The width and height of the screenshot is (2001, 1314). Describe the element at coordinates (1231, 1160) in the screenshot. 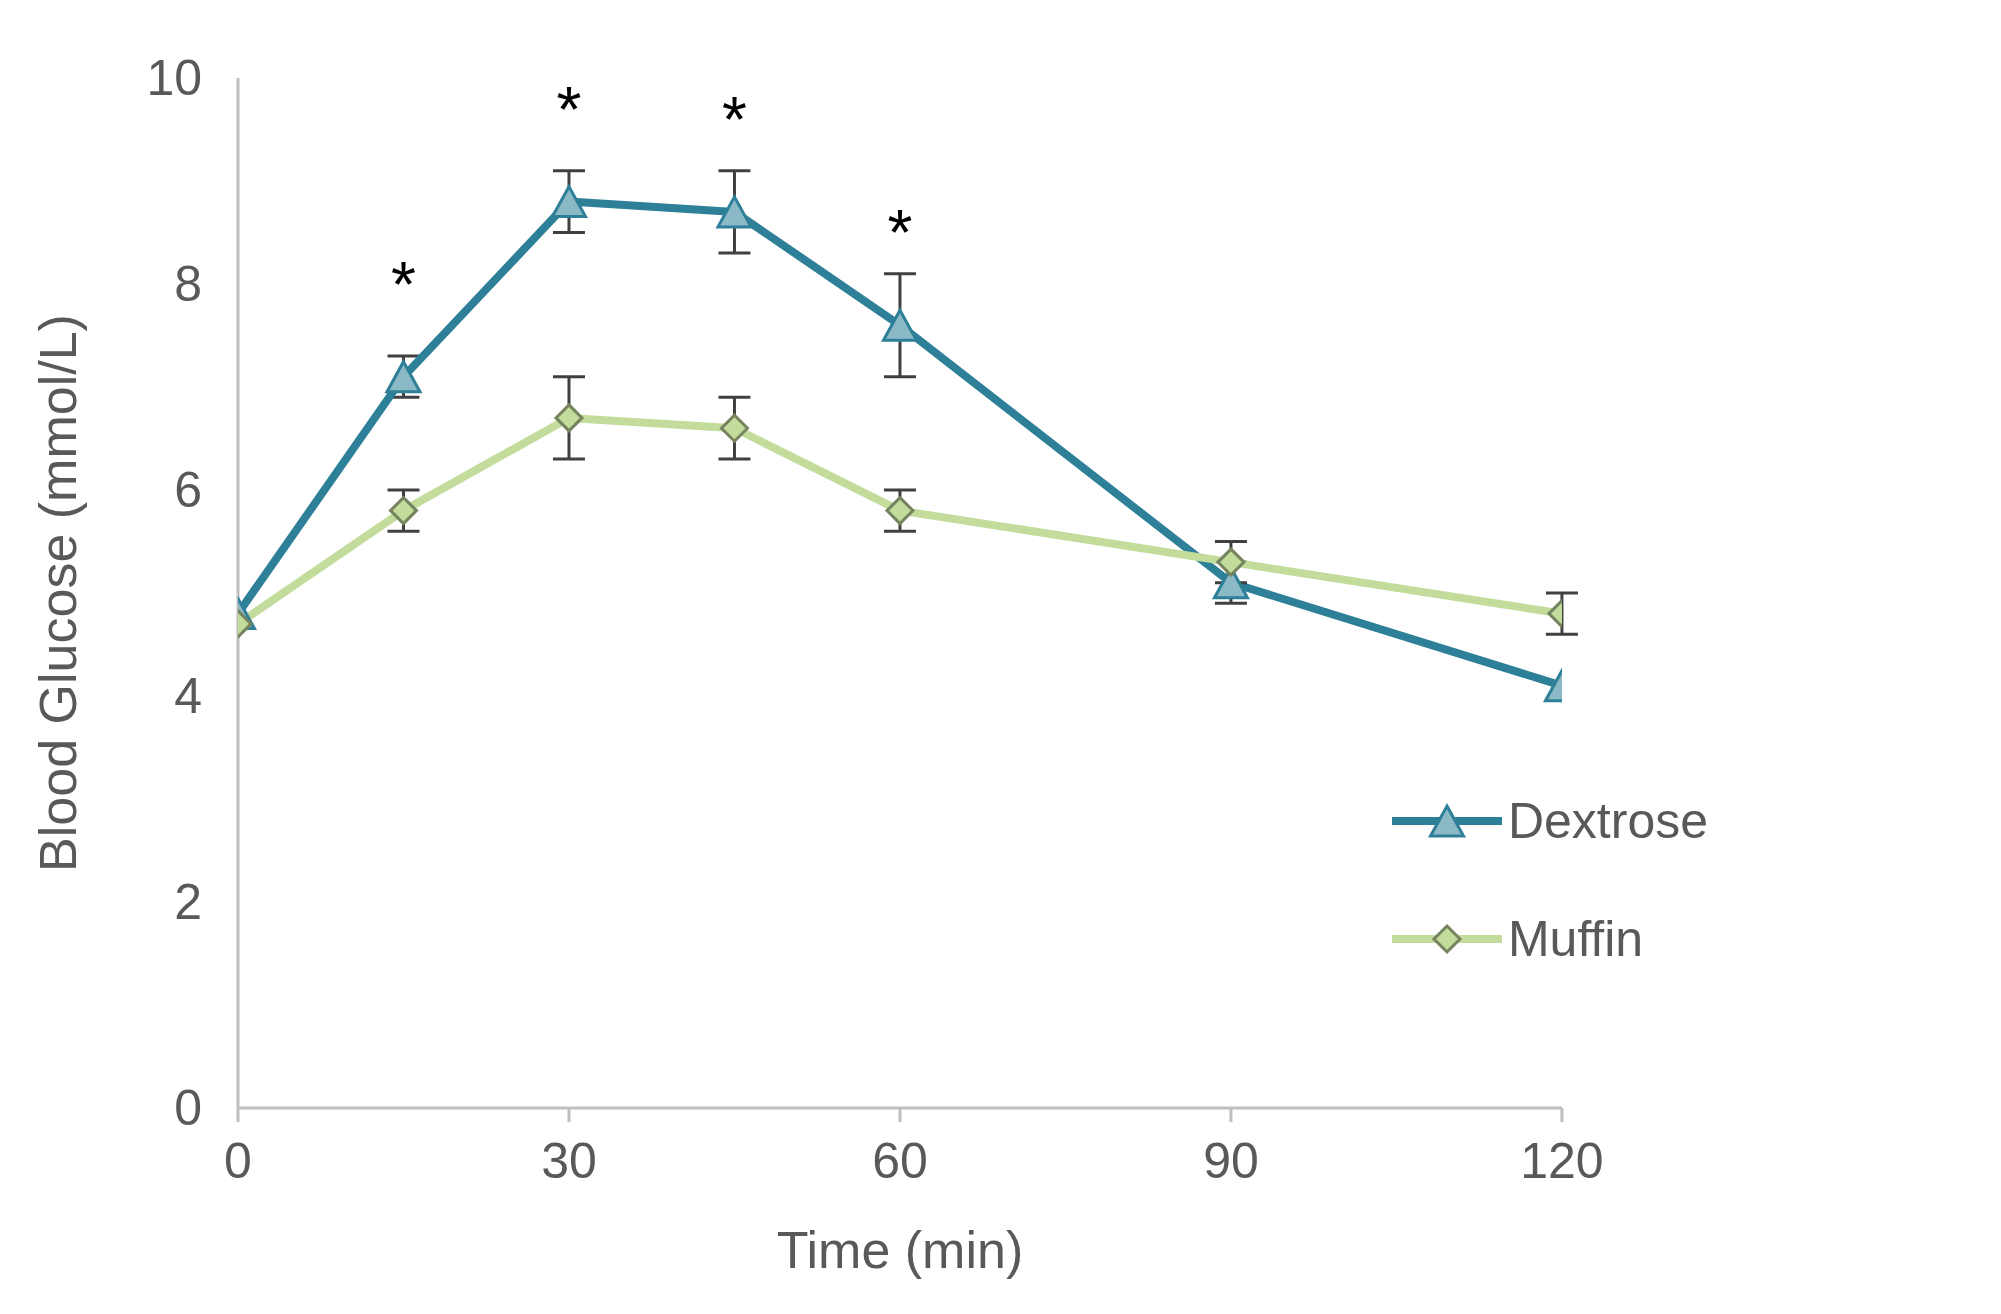

I see `x-tick-label: 90` at that location.